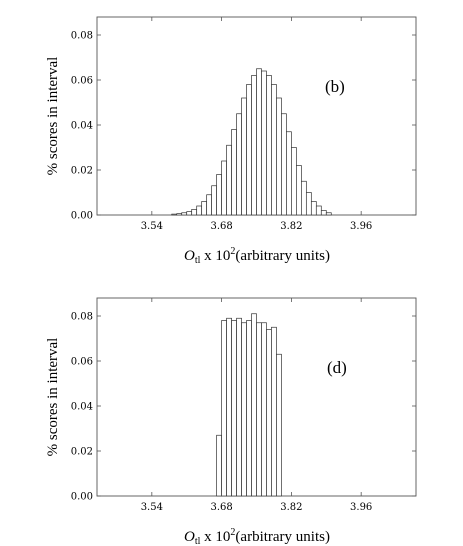 The image size is (463, 546). What do you see at coordinates (335, 86) in the screenshot?
I see `panel-label: (b)` at bounding box center [335, 86].